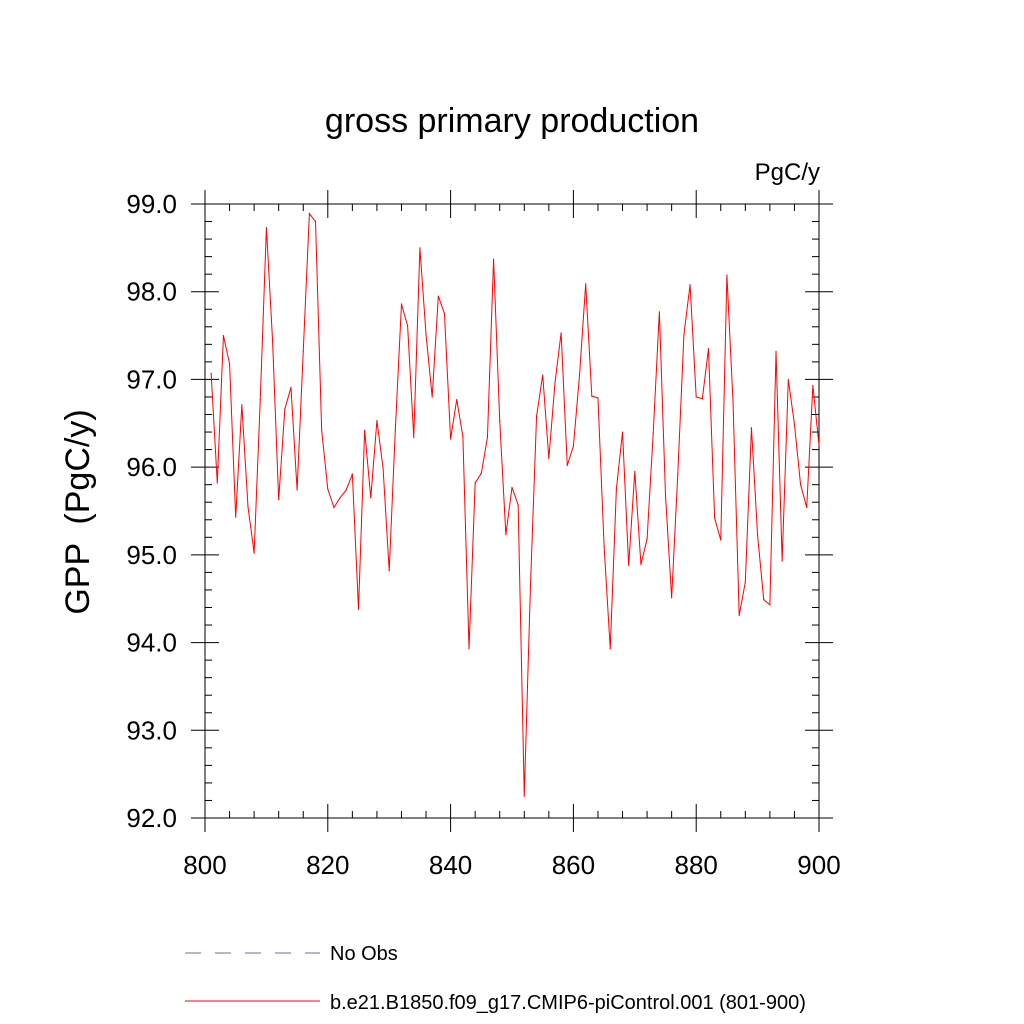 The width and height of the screenshot is (1024, 1024). Describe the element at coordinates (151, 292) in the screenshot. I see `y-tick-label: 98.0` at that location.